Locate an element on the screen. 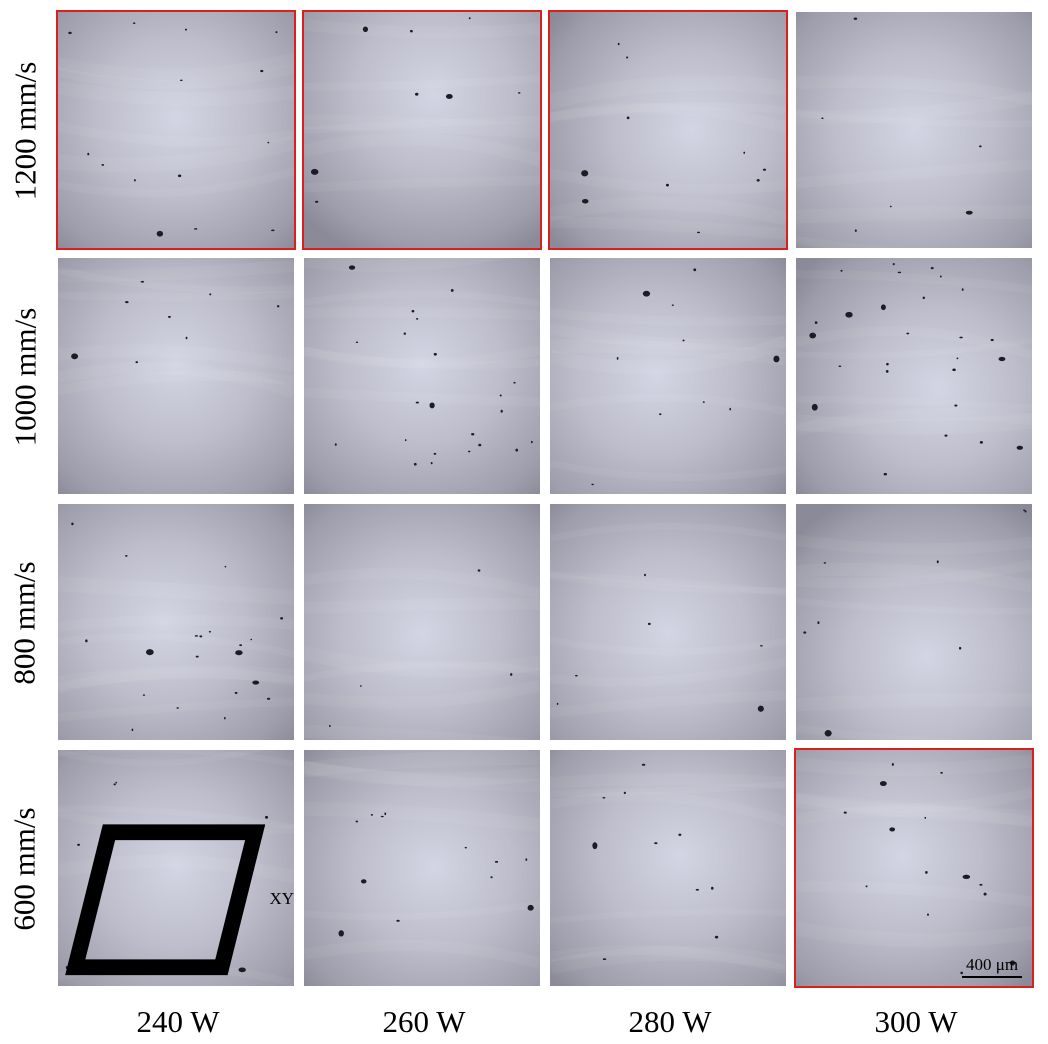  col-label-300: 300 W is located at coordinates (916, 1021).